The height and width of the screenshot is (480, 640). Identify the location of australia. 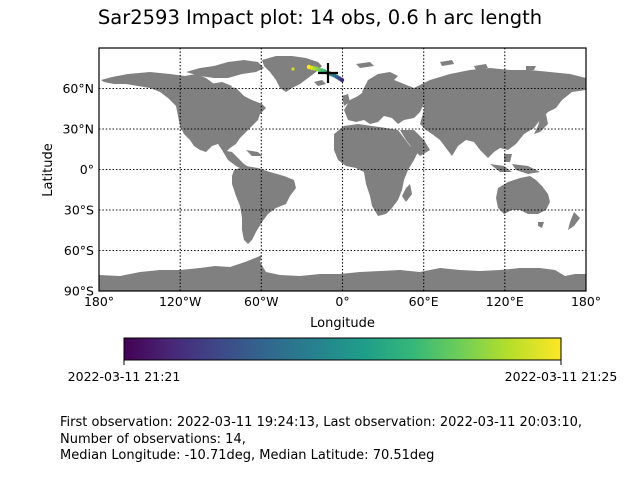
(523, 195).